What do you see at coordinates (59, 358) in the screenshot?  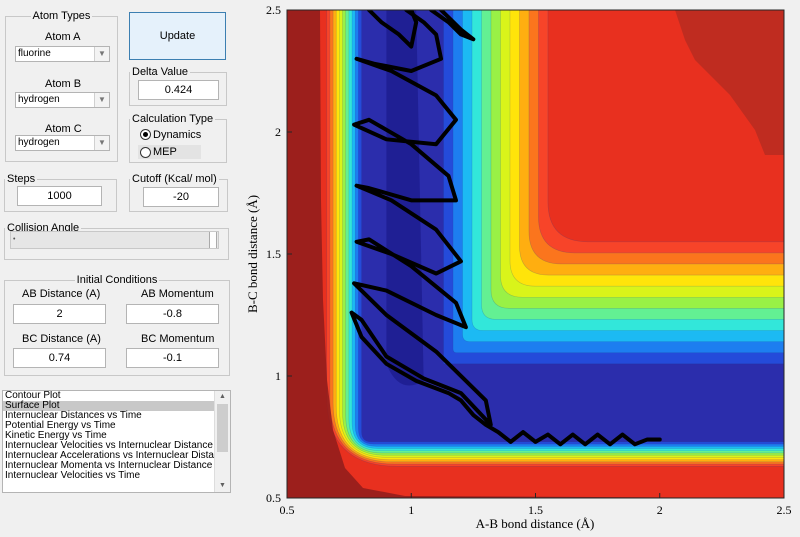 I see `bc-distance-input: 0.74` at bounding box center [59, 358].